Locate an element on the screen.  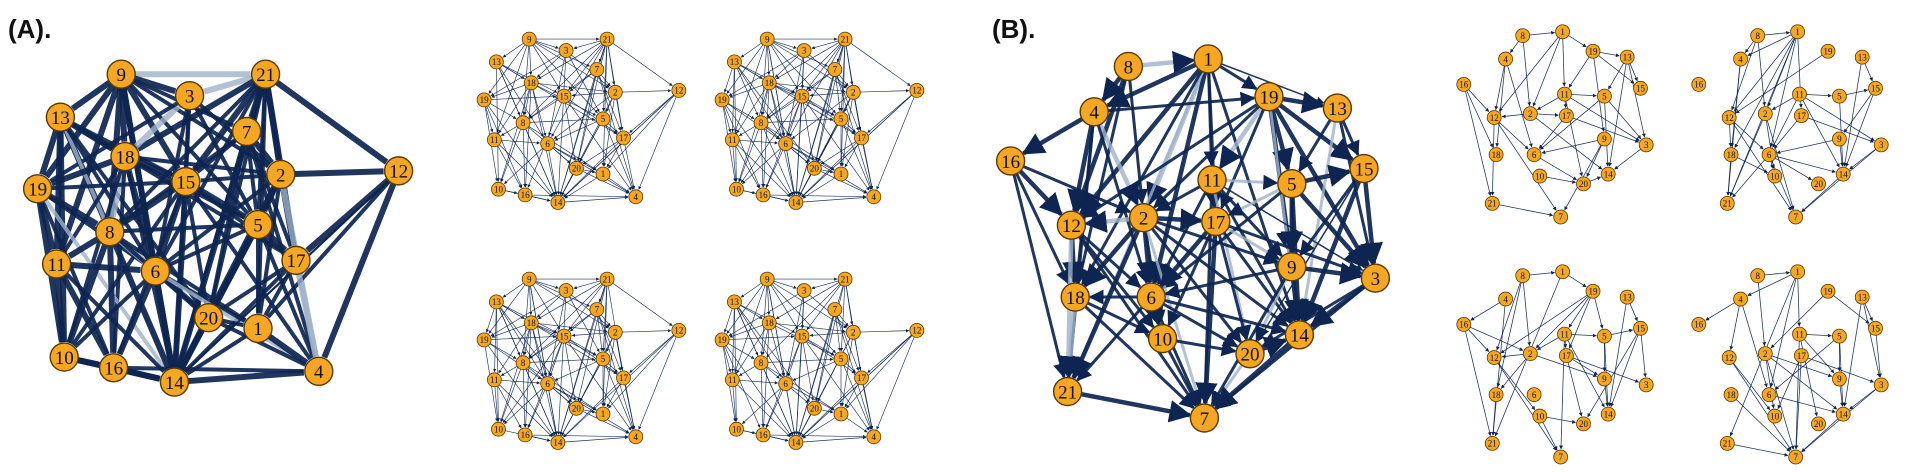
node-15: 15 is located at coordinates (1640, 328).